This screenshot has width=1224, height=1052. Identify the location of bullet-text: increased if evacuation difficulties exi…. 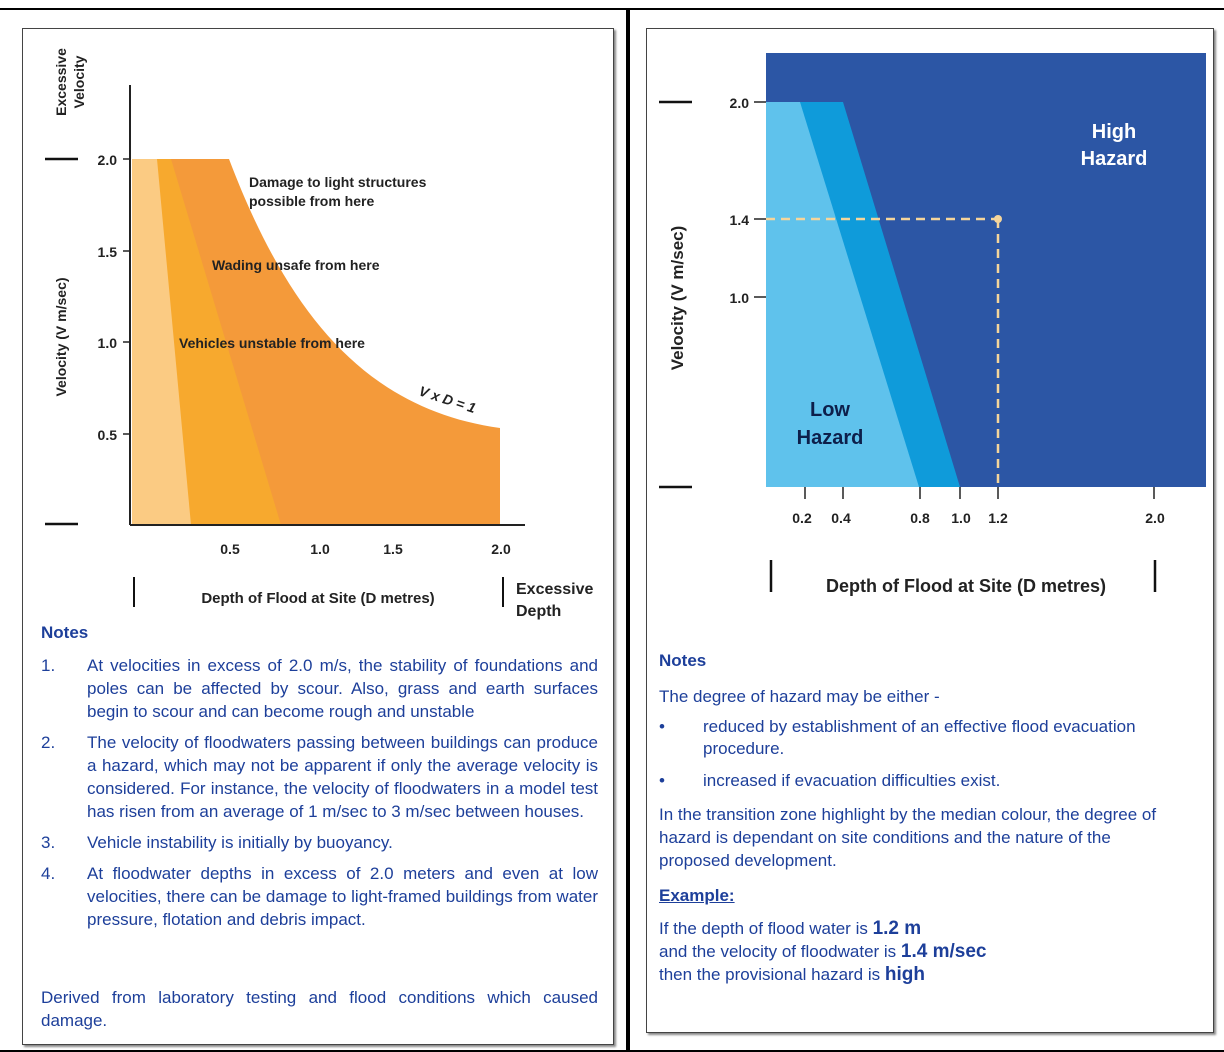
(852, 780).